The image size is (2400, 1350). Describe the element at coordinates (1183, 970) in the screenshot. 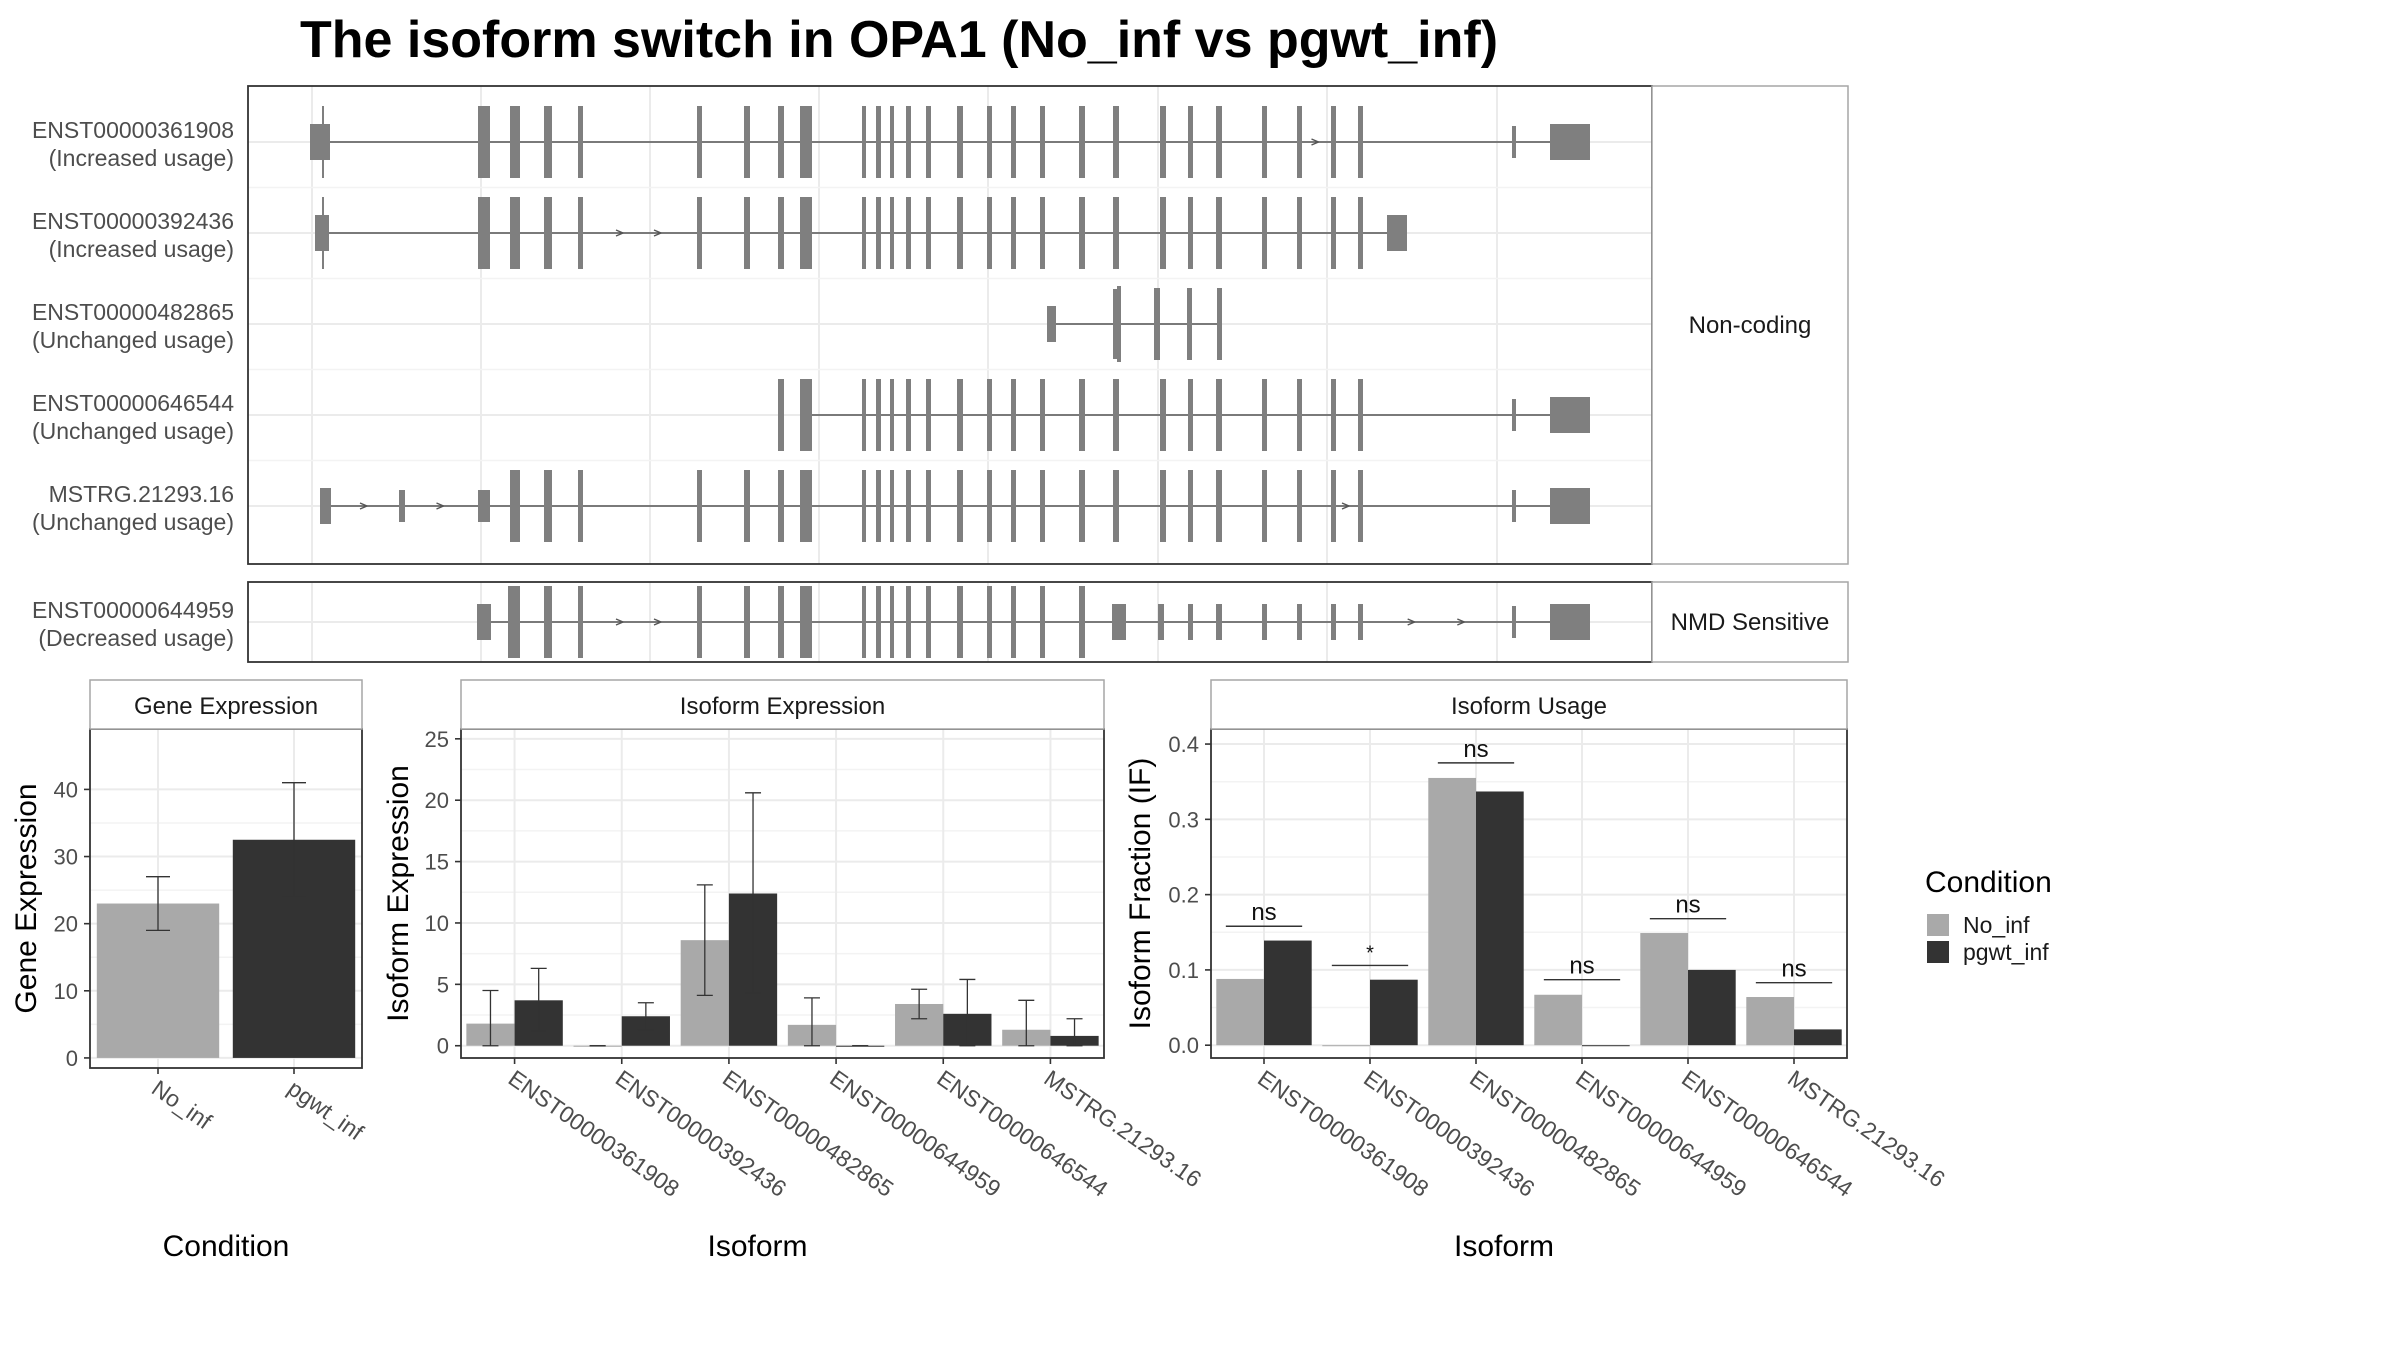

I see `y-tick-label: 0.1` at that location.